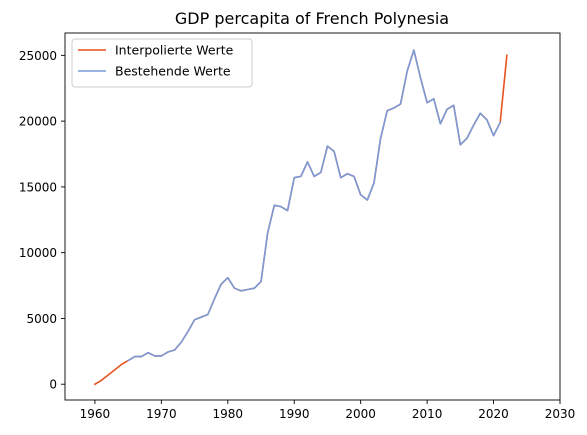  I want to click on x-tick-label: 2010, so click(427, 414).